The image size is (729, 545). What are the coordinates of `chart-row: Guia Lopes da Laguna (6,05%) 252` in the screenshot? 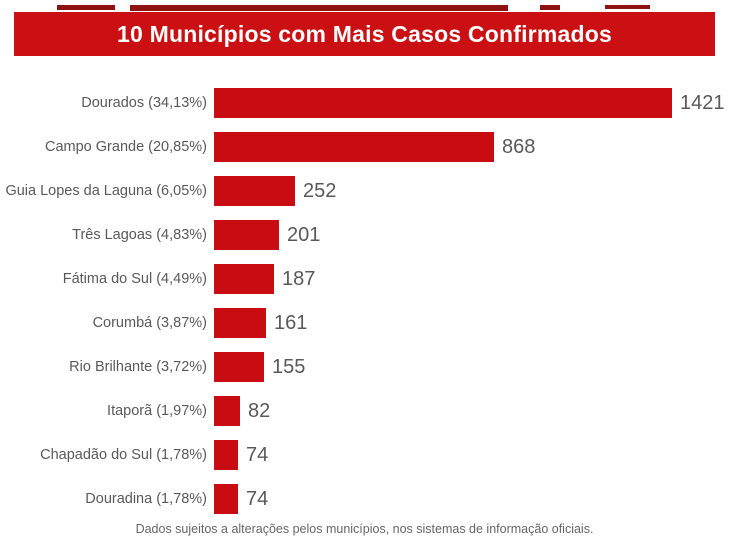 It's located at (363, 191).